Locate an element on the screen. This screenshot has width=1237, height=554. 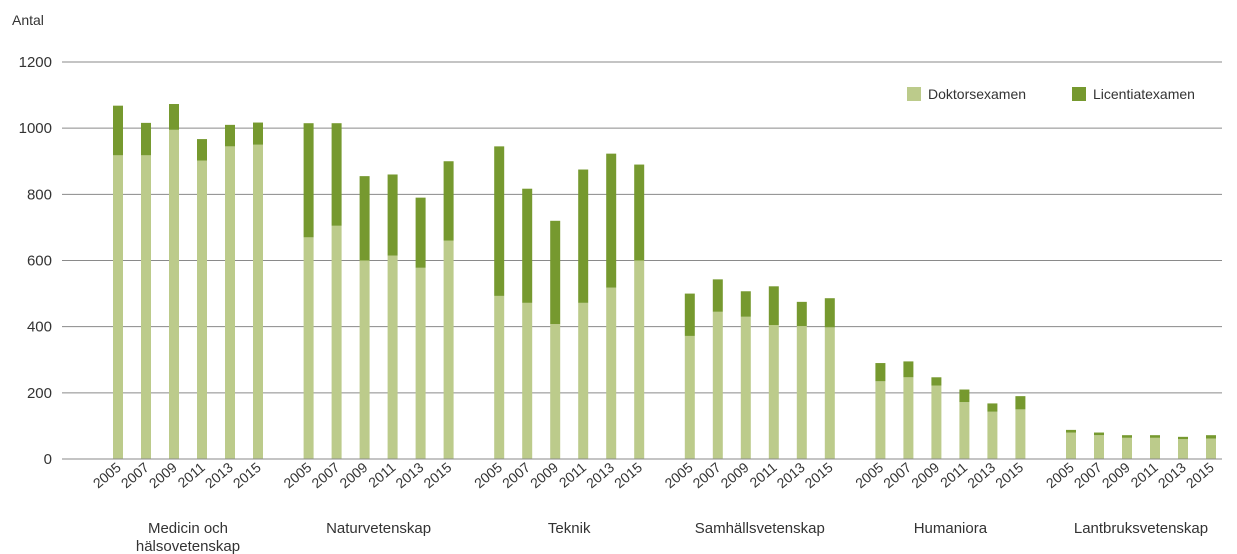
y-tick-label: 800 is located at coordinates (39, 194).